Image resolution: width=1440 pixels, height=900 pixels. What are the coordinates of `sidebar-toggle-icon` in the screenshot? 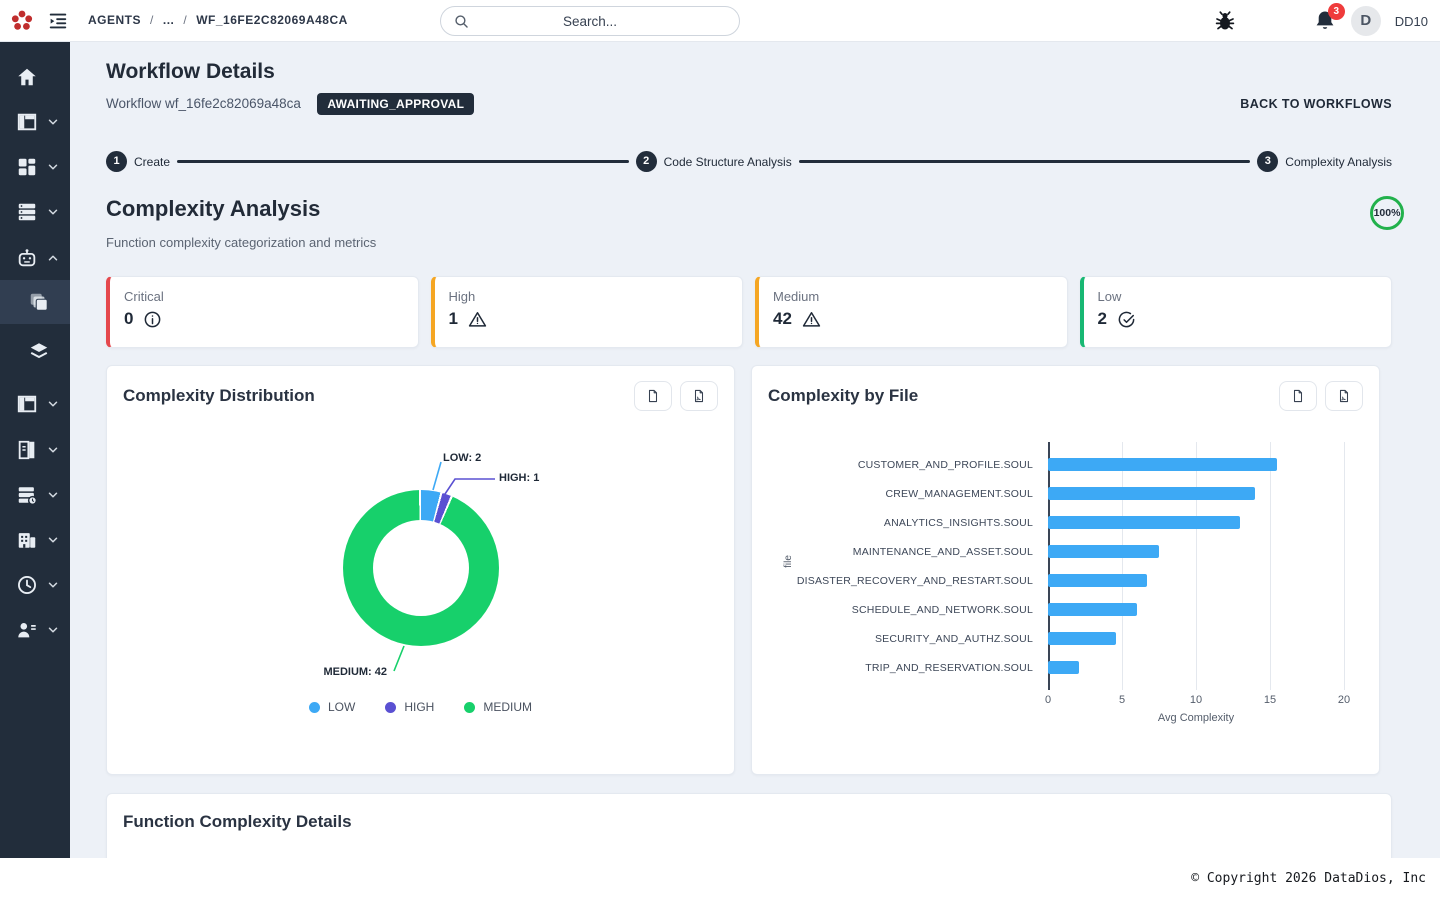 It's located at (58, 21).